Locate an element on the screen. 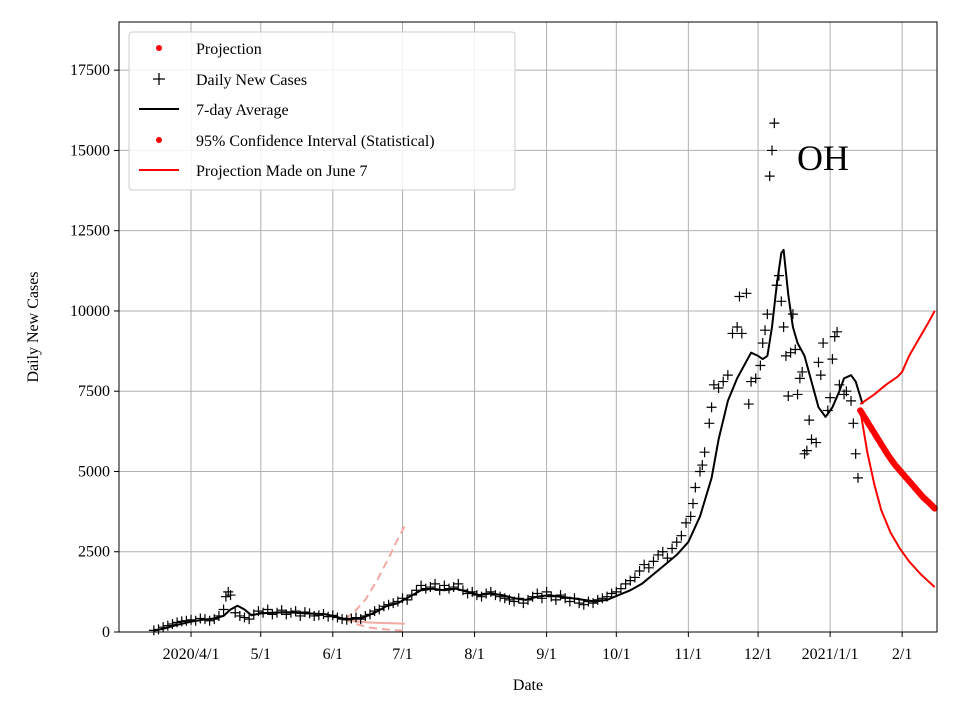 The height and width of the screenshot is (720, 960). state-label: OH is located at coordinates (823, 158).